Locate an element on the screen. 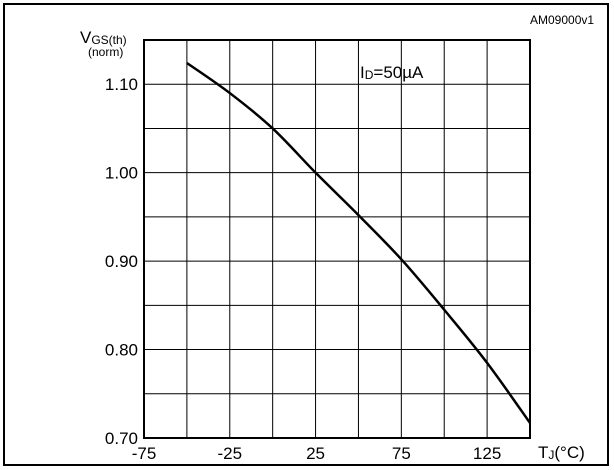 The width and height of the screenshot is (614, 470). y-tick-label: 0.90 is located at coordinates (121, 261).